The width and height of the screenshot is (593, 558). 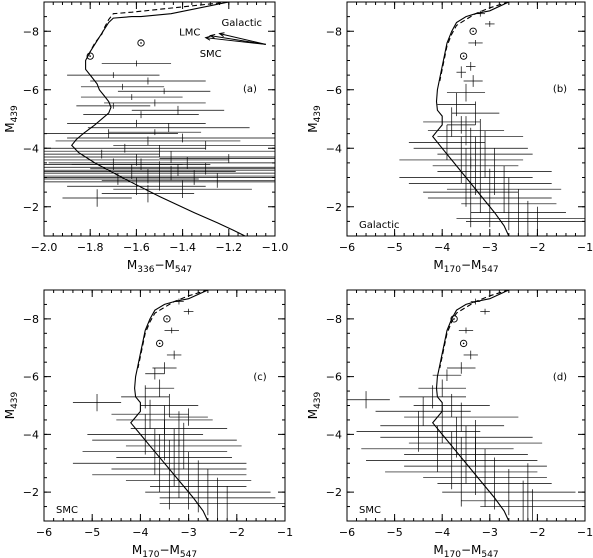 I want to click on x-tick-label: −1.4, so click(x=182, y=247).